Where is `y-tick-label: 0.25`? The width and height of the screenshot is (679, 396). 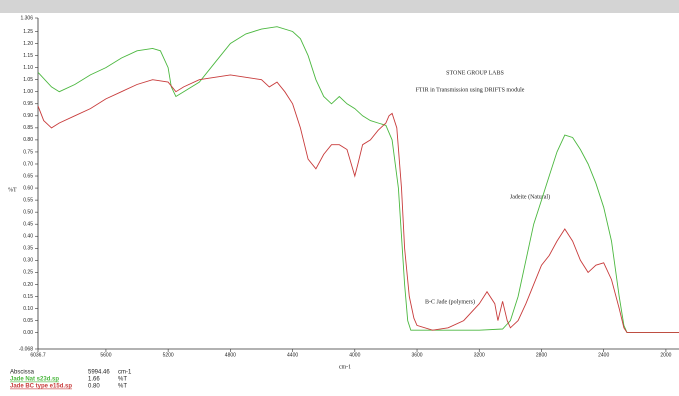 y-tick-label: 0.25 is located at coordinates (28, 273).